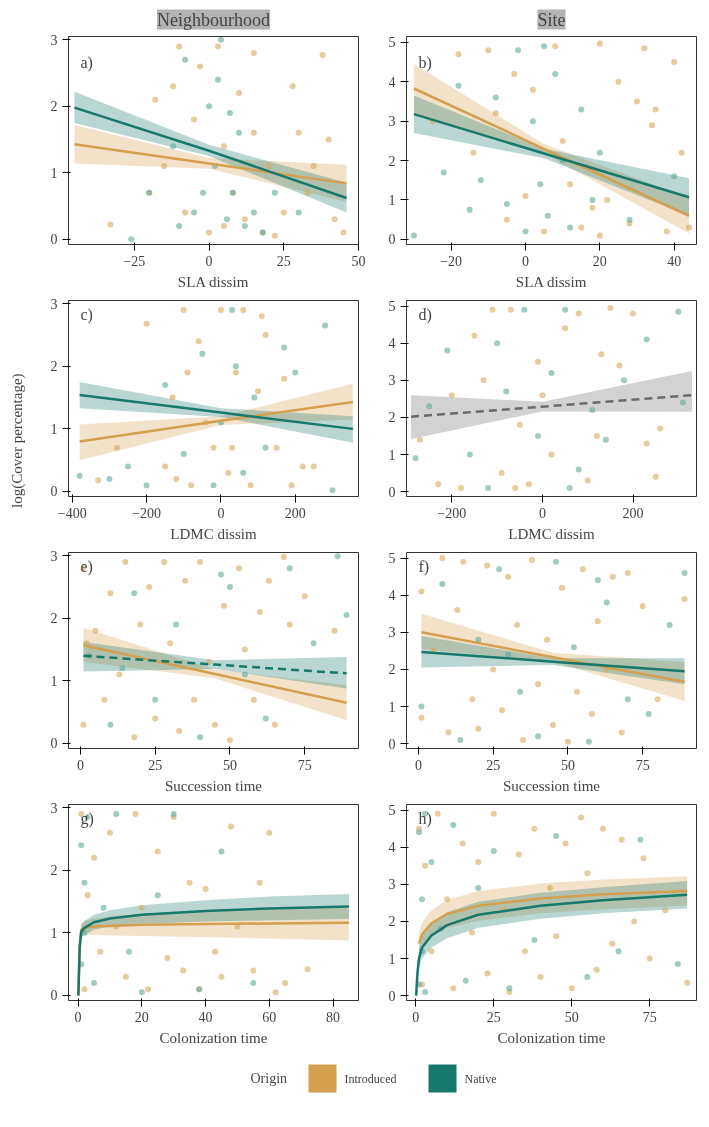 The height and width of the screenshot is (1127, 709). What do you see at coordinates (424, 566) in the screenshot?
I see `annotation: f)` at bounding box center [424, 566].